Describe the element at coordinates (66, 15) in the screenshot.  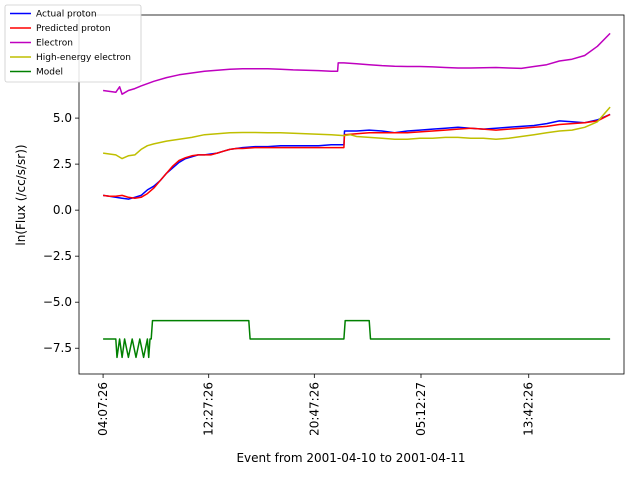
I see `legend-label: Actual proton` at that location.